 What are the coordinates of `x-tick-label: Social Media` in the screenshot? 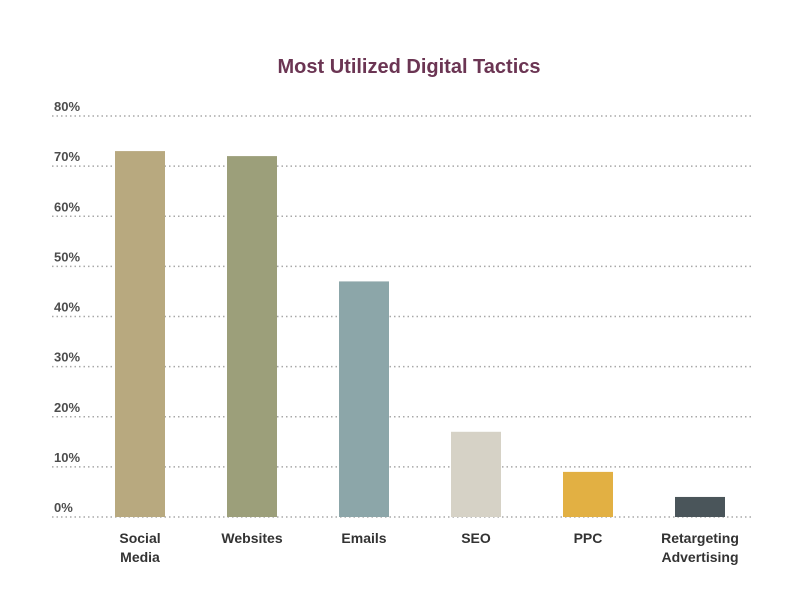 It's located at (139, 547).